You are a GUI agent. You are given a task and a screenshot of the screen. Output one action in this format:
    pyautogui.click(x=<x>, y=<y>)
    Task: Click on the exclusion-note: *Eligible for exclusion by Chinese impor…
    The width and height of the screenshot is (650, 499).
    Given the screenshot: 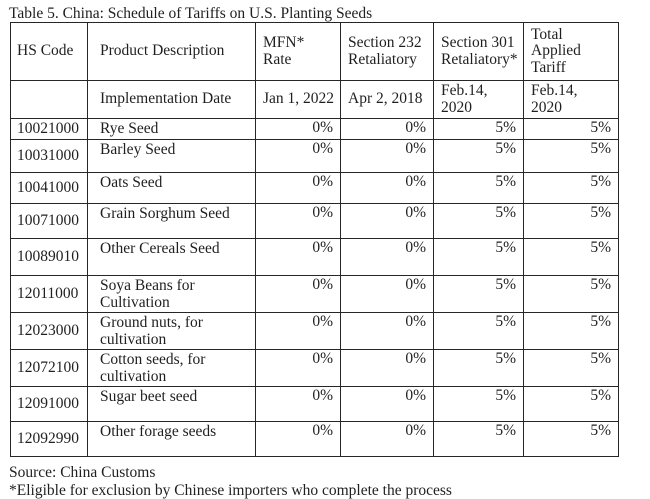 What is the action you would take?
    pyautogui.click(x=329, y=490)
    